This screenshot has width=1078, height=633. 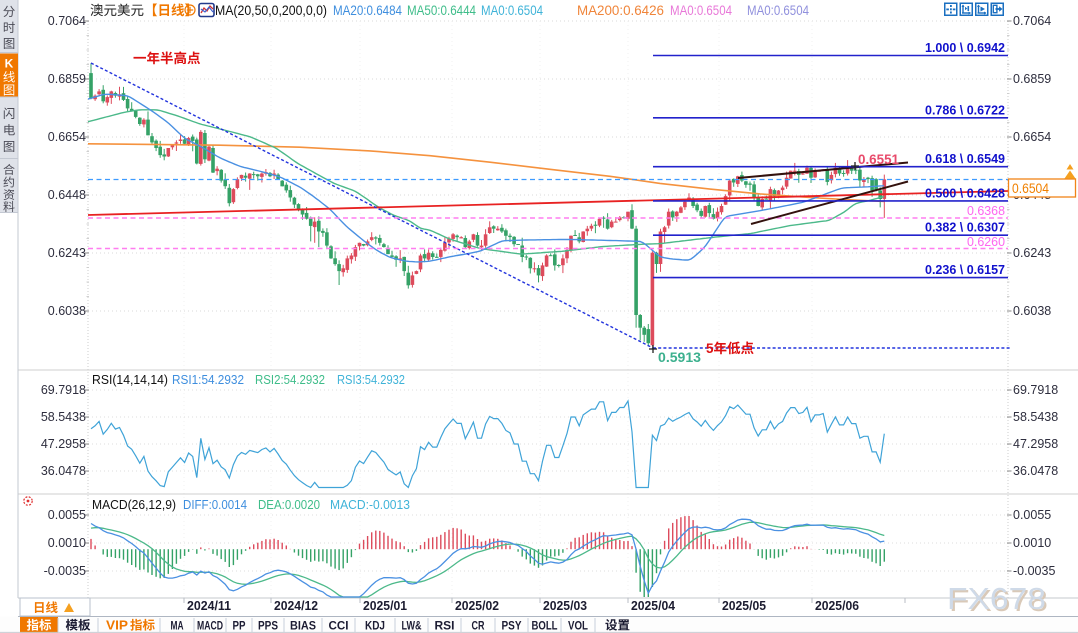 I want to click on svg-text: RSI1:54.2932, so click(x=208, y=380).